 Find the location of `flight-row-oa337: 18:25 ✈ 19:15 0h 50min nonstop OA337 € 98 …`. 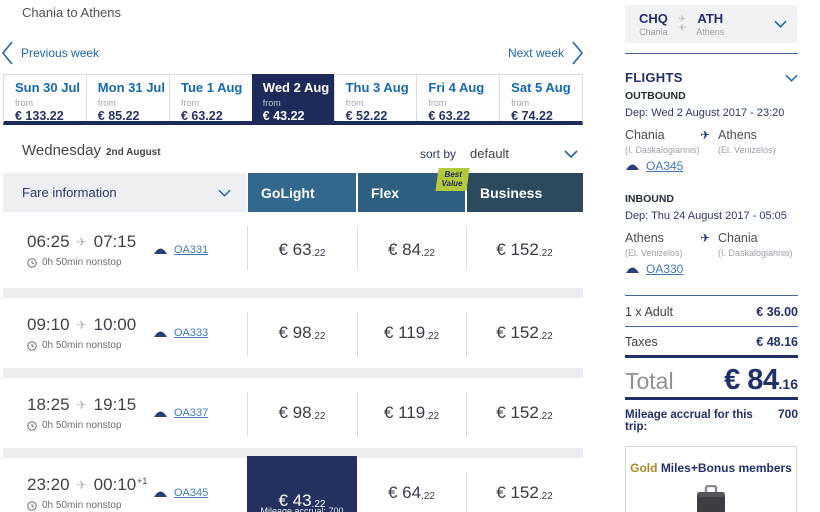

flight-row-oa337: 18:25 ✈ 19:15 0h 50min nonstop OA337 € 98 … is located at coordinates (293, 413).